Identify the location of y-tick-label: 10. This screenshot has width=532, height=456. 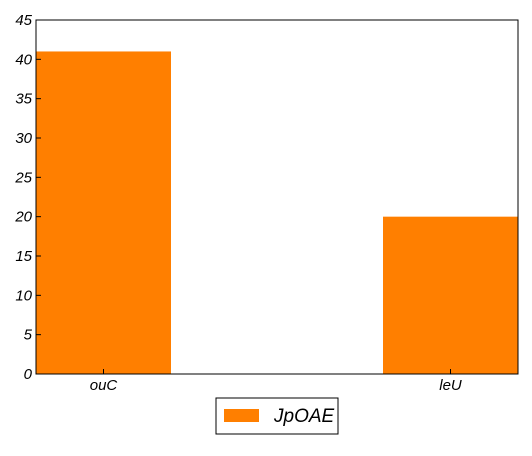
(23, 295).